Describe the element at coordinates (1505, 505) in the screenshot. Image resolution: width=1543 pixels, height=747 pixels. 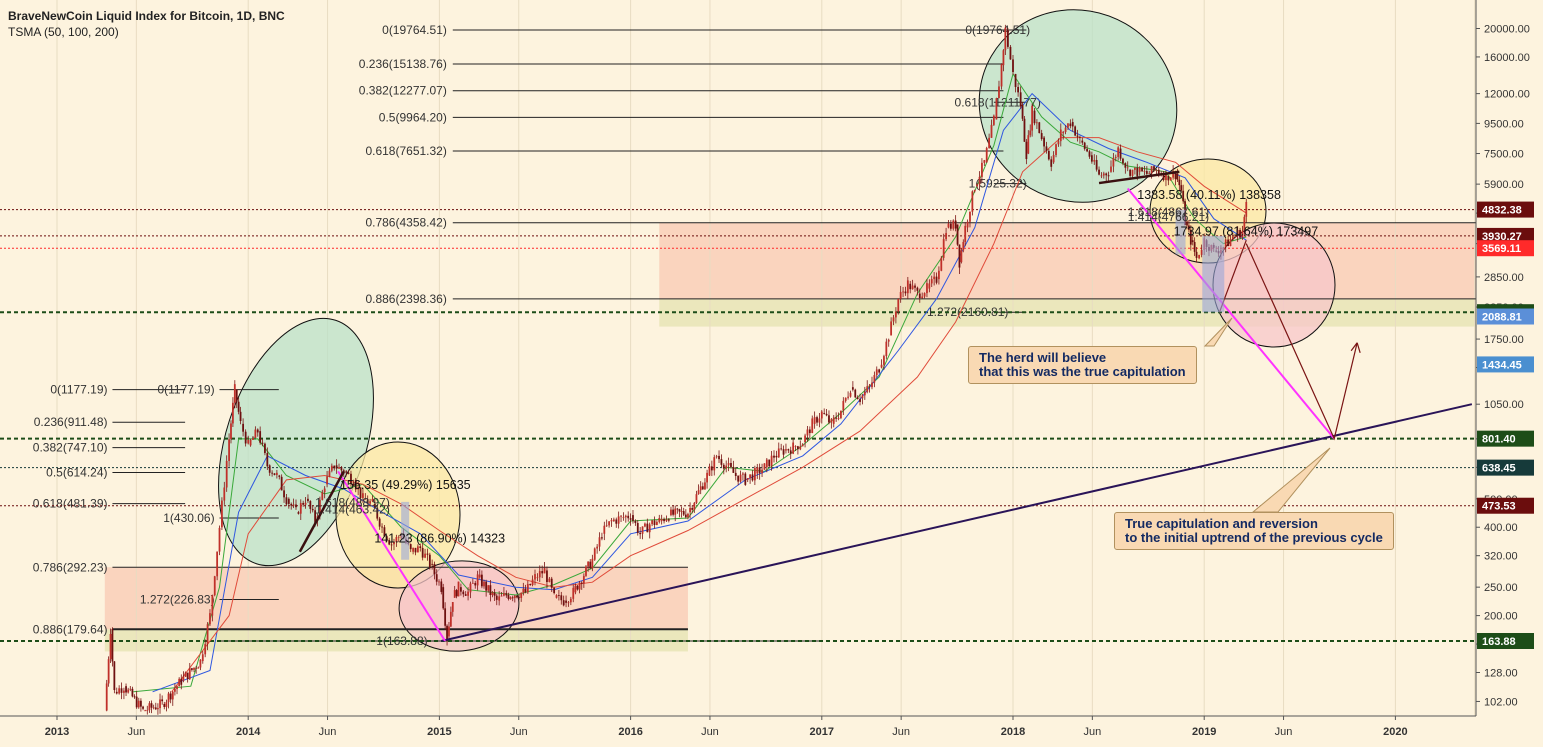
I see `price-badge` at that location.